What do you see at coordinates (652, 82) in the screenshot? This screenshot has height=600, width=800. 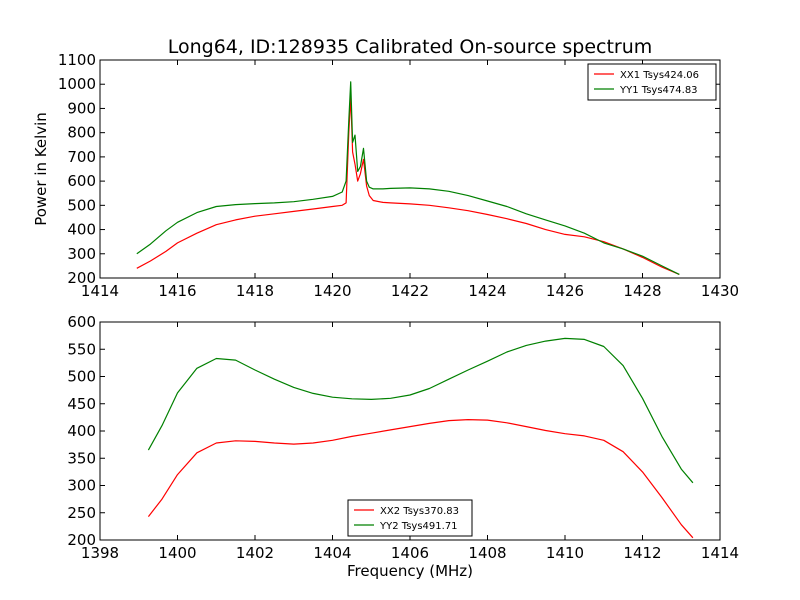 I see `top-legend-box` at bounding box center [652, 82].